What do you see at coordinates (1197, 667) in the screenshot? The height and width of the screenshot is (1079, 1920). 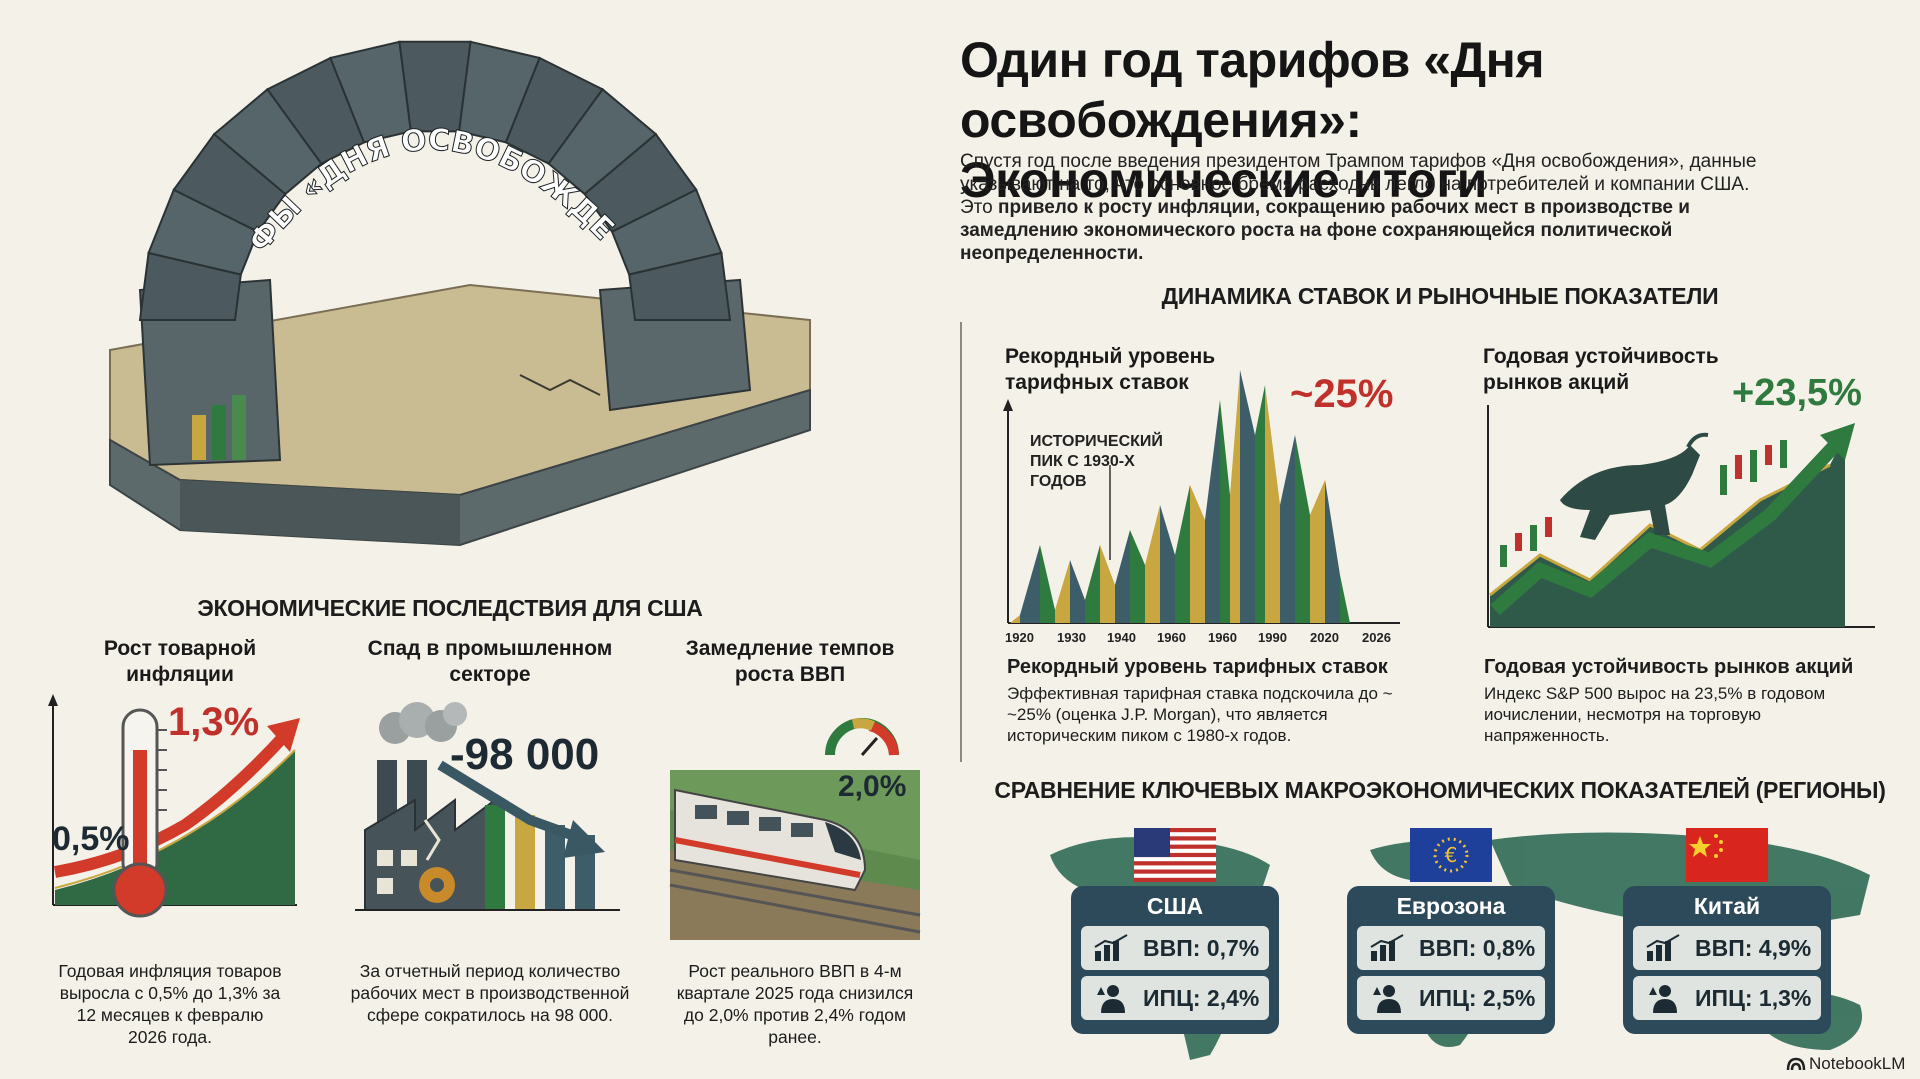 I see `tariff-caption-title: Рекордный уровень тарифных ставок` at bounding box center [1197, 667].